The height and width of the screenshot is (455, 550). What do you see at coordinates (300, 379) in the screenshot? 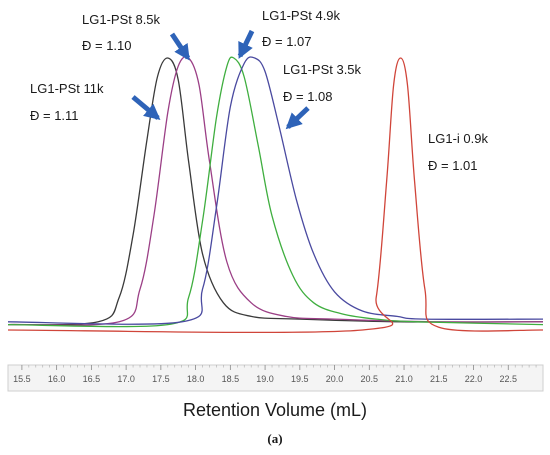
I see `x-tick-label: 19.5` at bounding box center [300, 379].